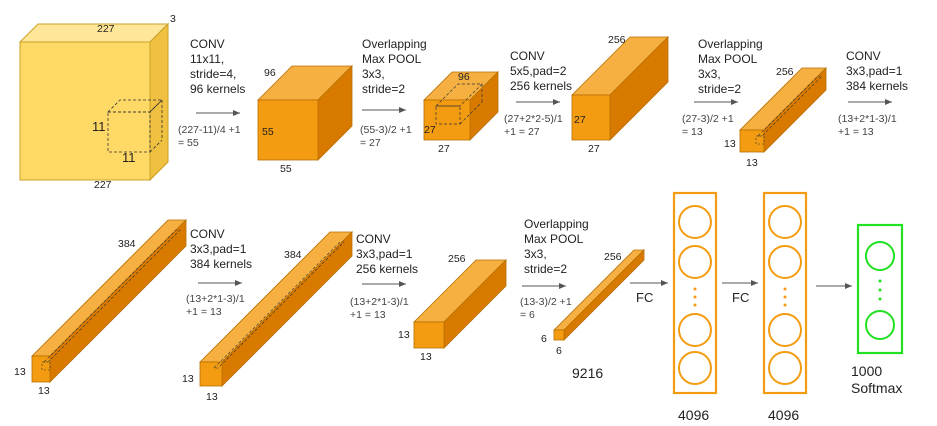 The width and height of the screenshot is (937, 426). I want to click on volume-conv3: 384 13 13, so click(100, 308).